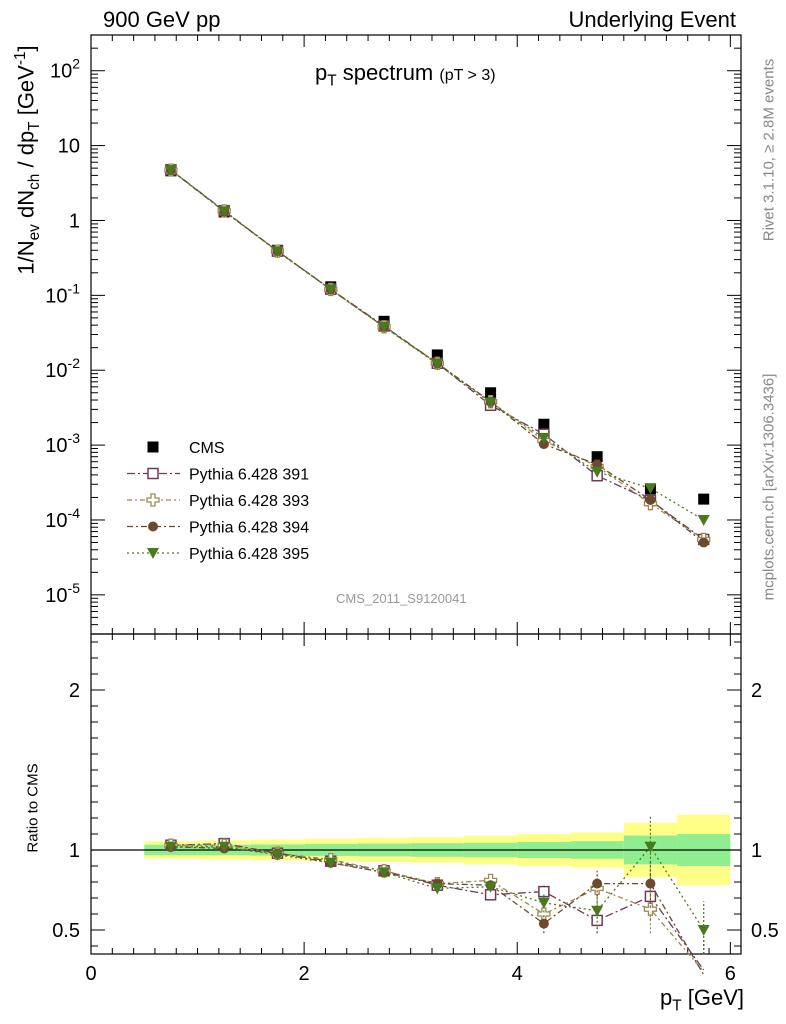 The height and width of the screenshot is (1024, 786). Describe the element at coordinates (249, 501) in the screenshot. I see `legend-label: Pythia 6.428 393` at that location.